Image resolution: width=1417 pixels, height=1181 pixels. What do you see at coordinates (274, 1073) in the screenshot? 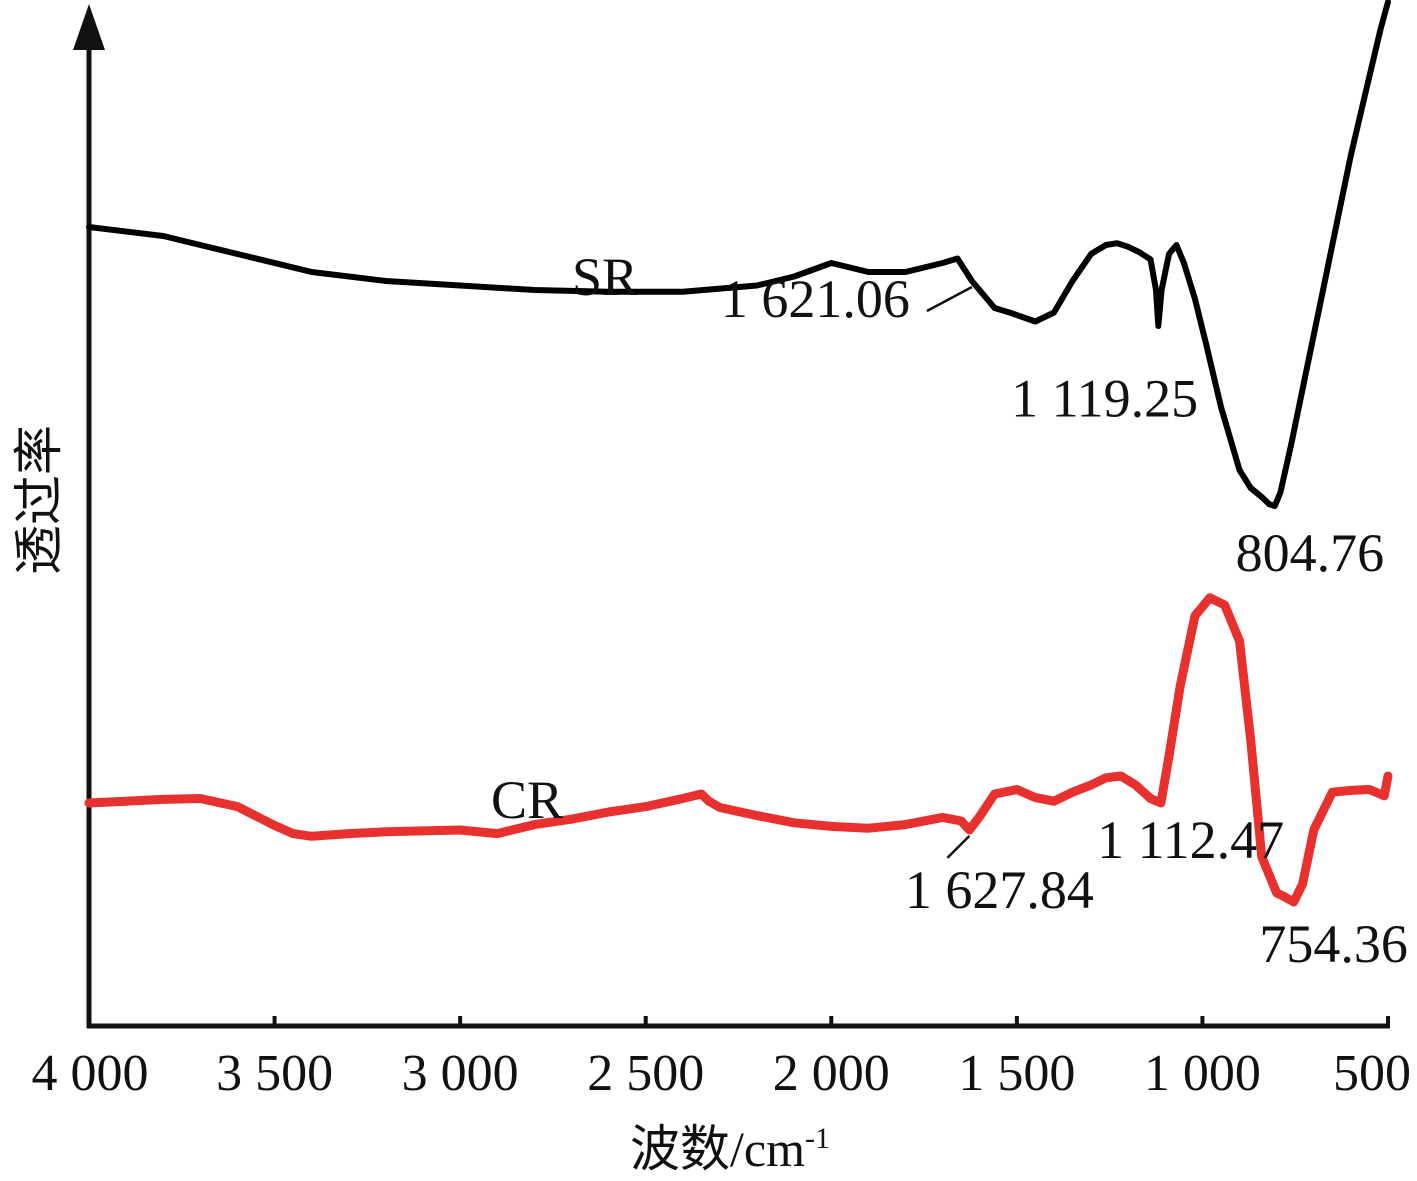
I see `x-tick-label: 3 500` at bounding box center [274, 1073].